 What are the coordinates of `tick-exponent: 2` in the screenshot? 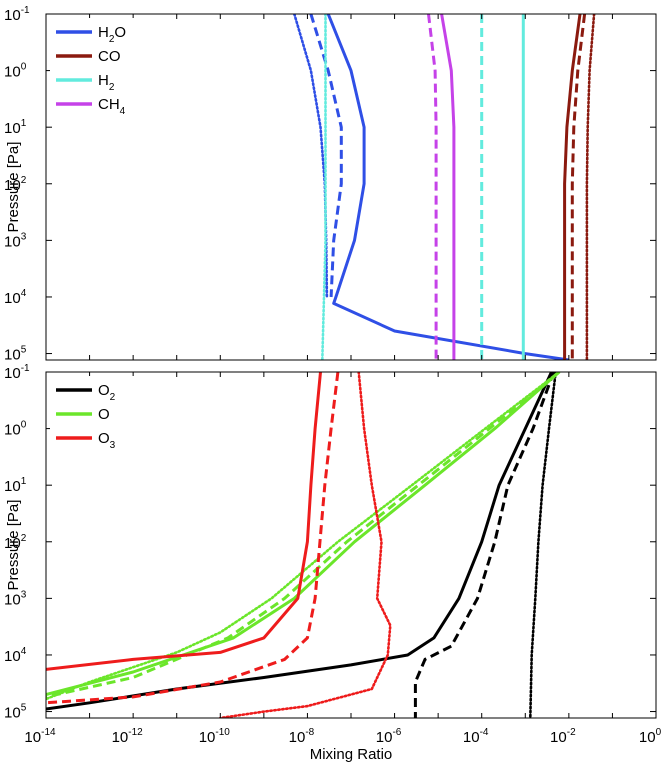 It's located at (24, 180).